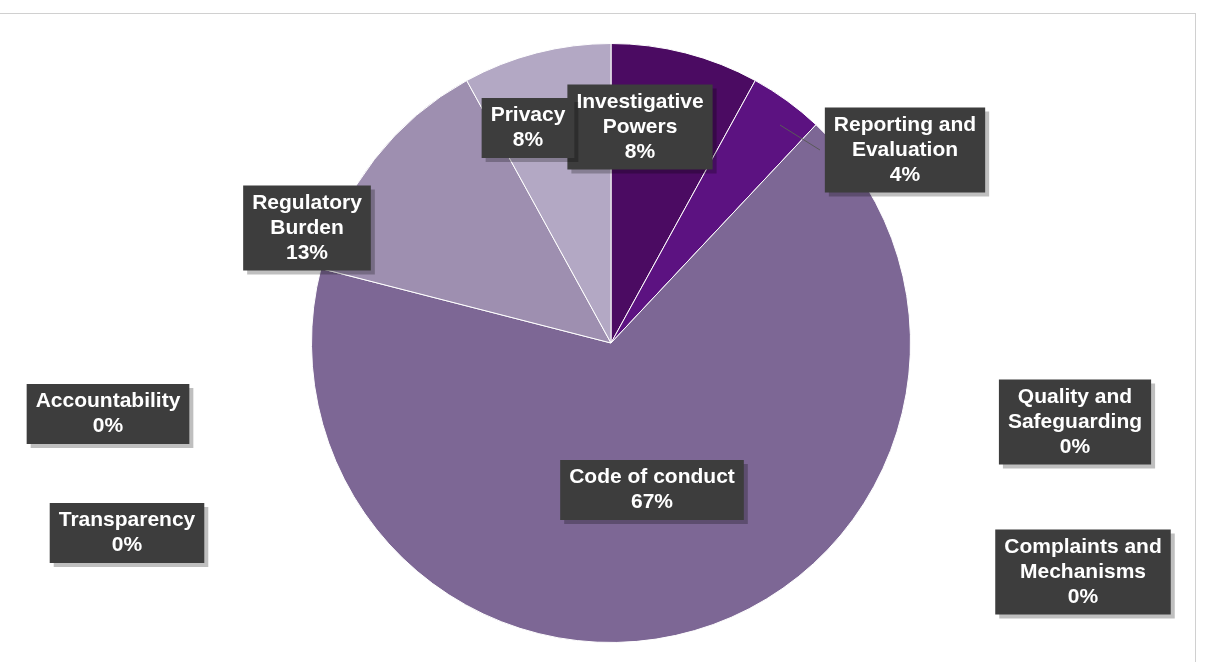  I want to click on slice-label: Investigative Powers, so click(640, 112).